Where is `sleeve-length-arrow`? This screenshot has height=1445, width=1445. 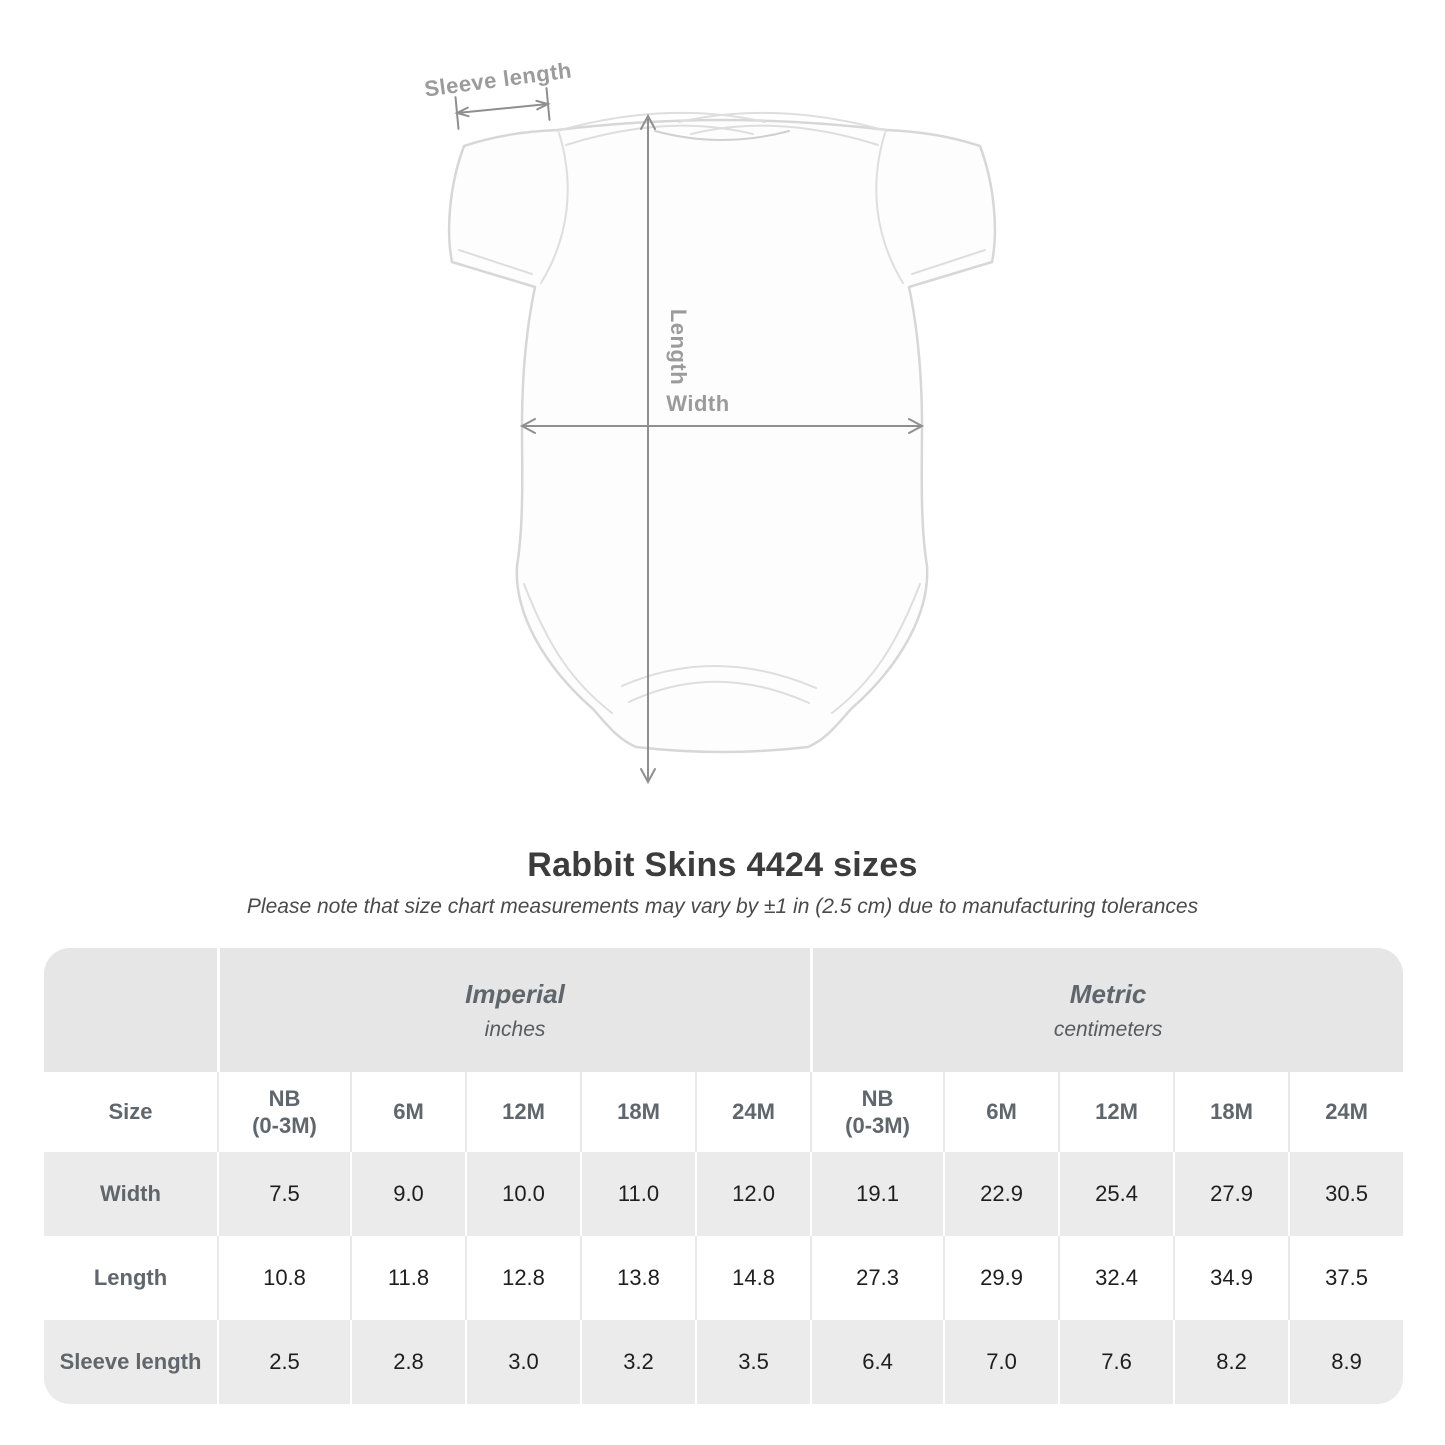
sleeve-length-arrow is located at coordinates (502, 108).